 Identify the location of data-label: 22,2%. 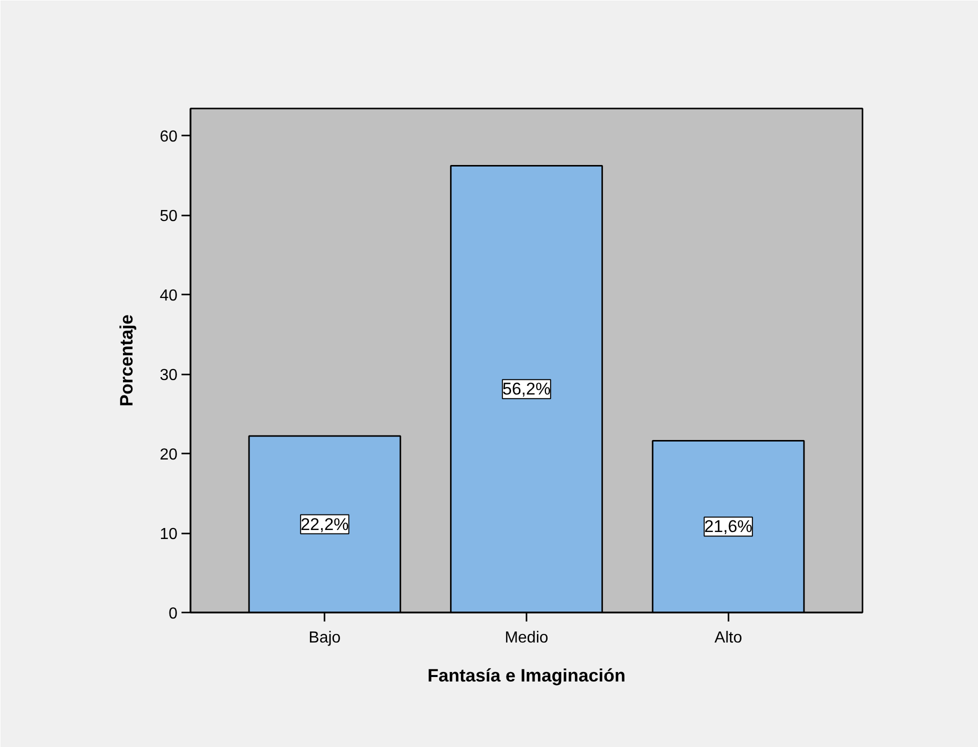
(324, 524).